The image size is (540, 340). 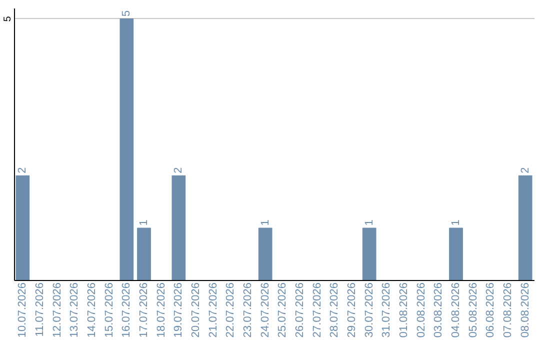 What do you see at coordinates (386, 310) in the screenshot?
I see `x-tick-label: 31.07.2026` at bounding box center [386, 310].